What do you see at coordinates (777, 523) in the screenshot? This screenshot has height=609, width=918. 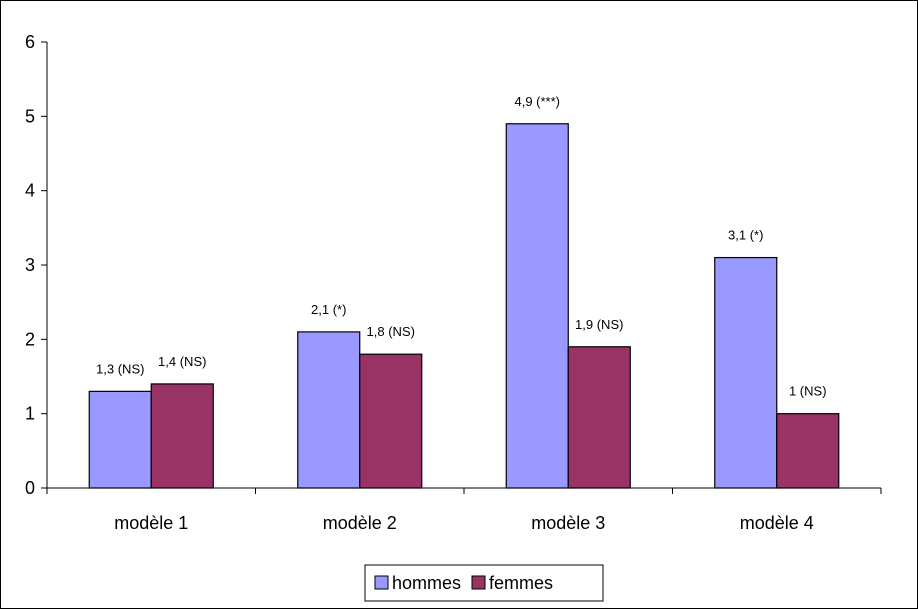 I see `x-tick-label: modèle 4` at bounding box center [777, 523].